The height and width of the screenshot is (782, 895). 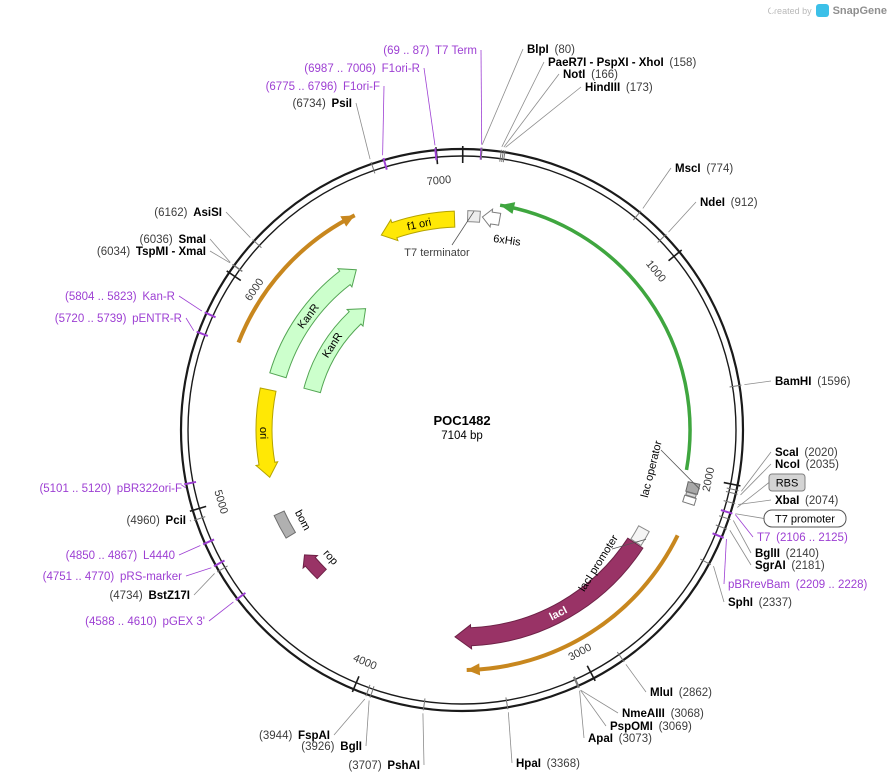 What do you see at coordinates (805, 520) in the screenshot?
I see `label-box-text: T7 promoter` at bounding box center [805, 520].